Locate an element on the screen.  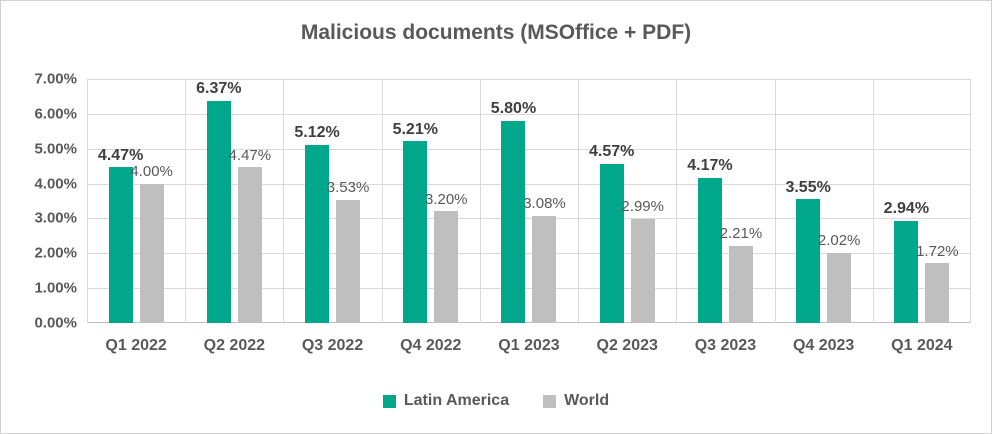
x-tick-label: Q1 2022 is located at coordinates (136, 345).